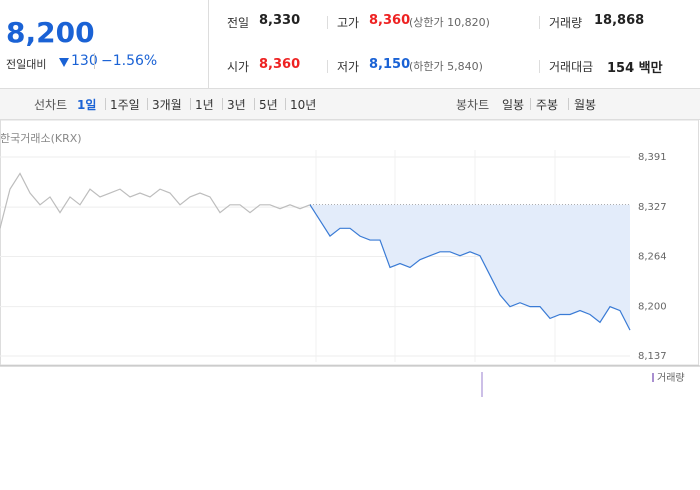 The height and width of the screenshot is (490, 700). What do you see at coordinates (348, 23) in the screenshot?
I see `summary-label: 고가` at bounding box center [348, 23].